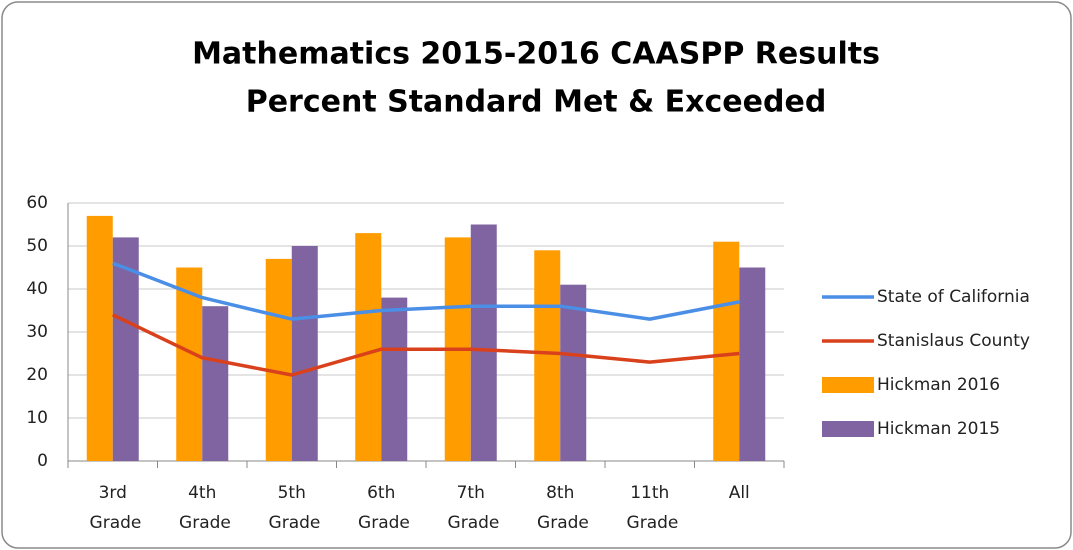 This screenshot has width=1073, height=550. Describe the element at coordinates (536, 54) in the screenshot. I see `chart-title: Mathematics 2015-2016 CAASPP Results` at that location.